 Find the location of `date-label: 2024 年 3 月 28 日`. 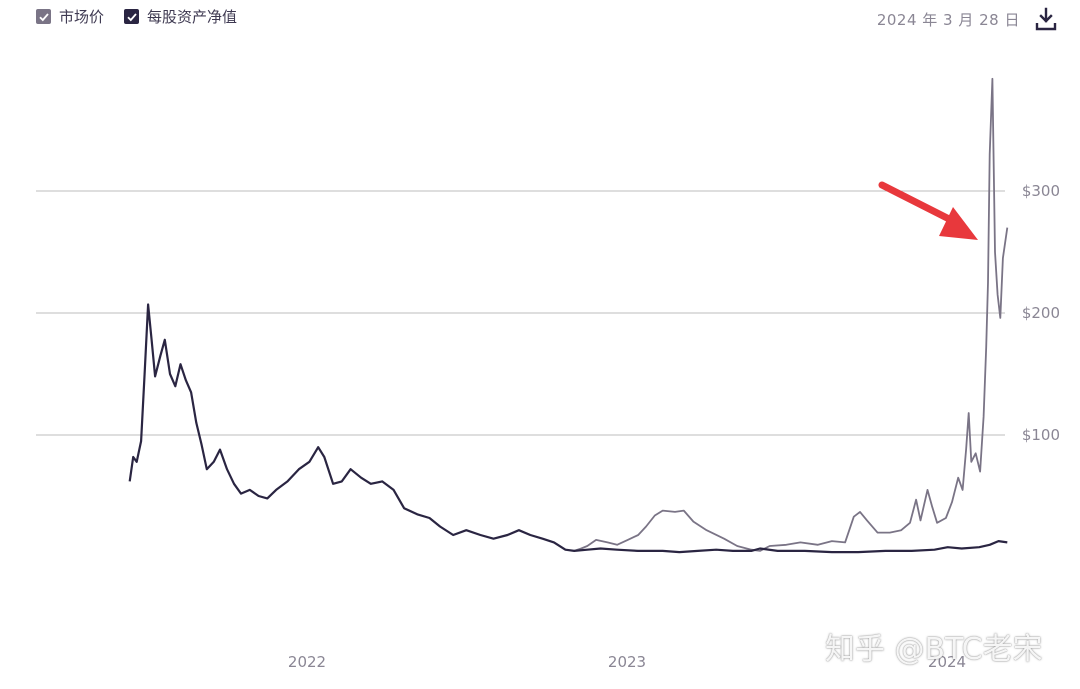

date-label: 2024 年 3 月 28 日 is located at coordinates (948, 20).